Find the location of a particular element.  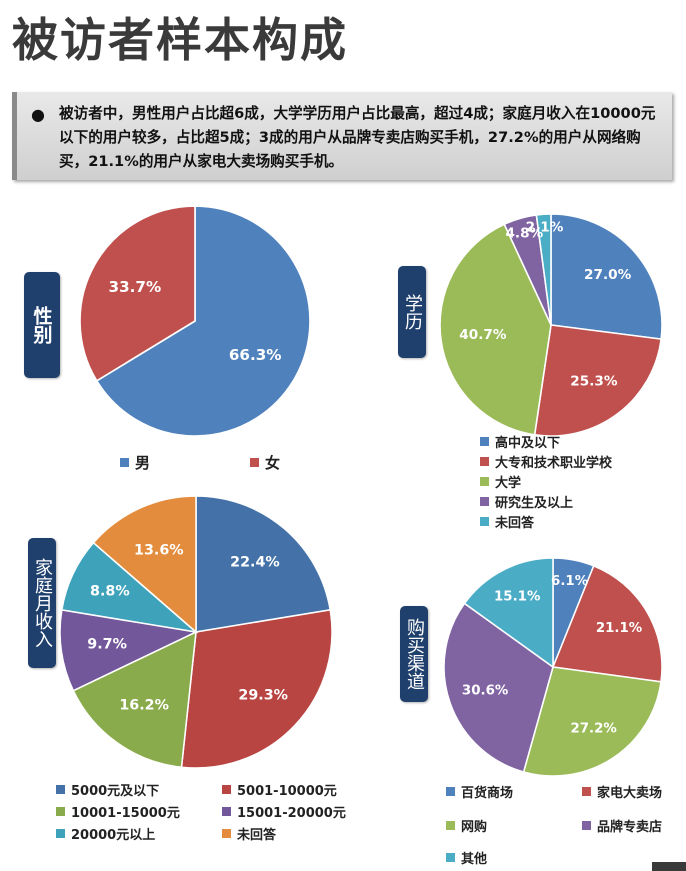

legend-item: 5000元及以下 is located at coordinates (107, 789).